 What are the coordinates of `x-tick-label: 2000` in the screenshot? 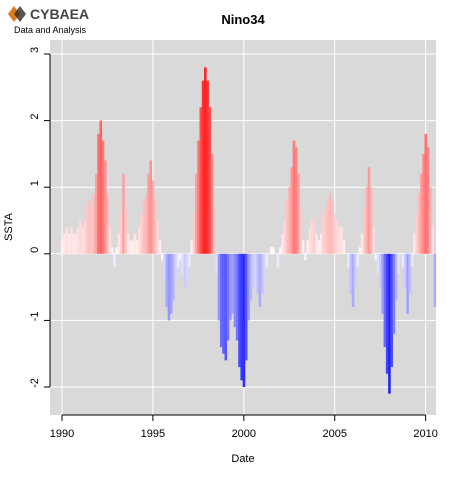 It's located at (244, 434).